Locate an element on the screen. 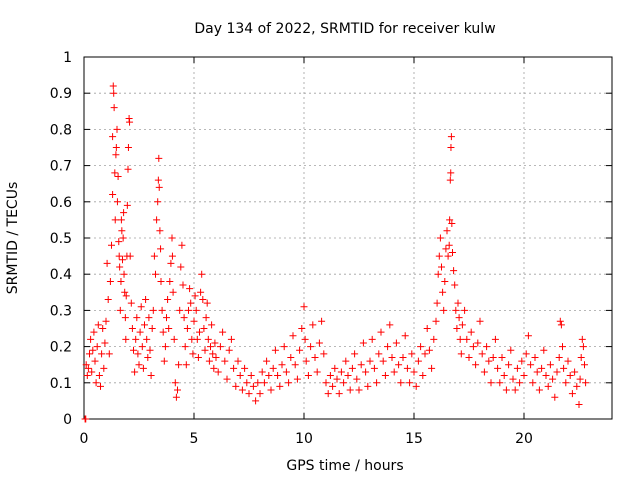 This screenshot has width=640, height=480. y-tick-label: 0.9 is located at coordinates (61, 94).